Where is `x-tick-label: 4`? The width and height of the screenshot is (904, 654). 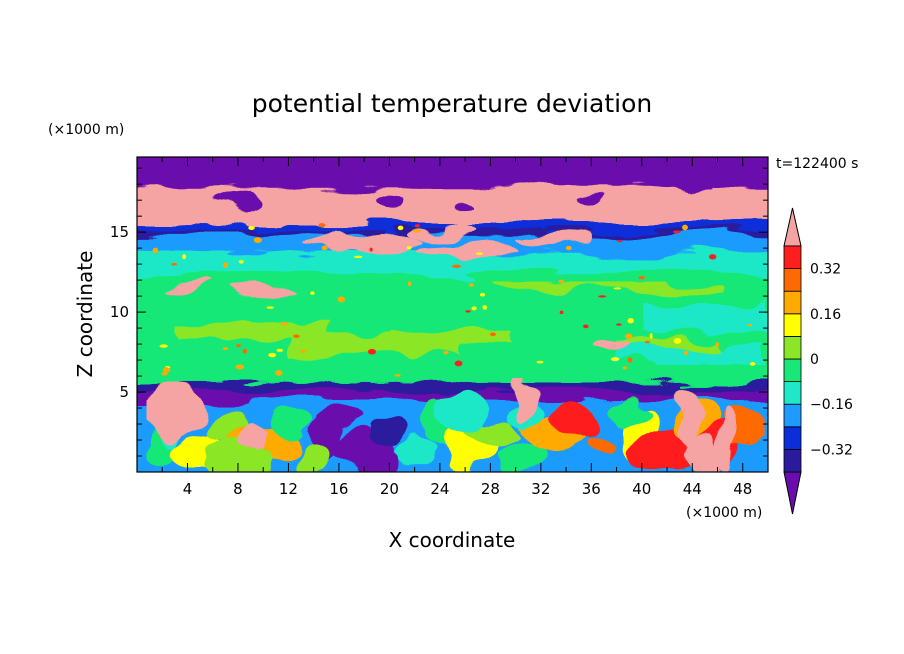 x-tick-label: 4 is located at coordinates (188, 489).